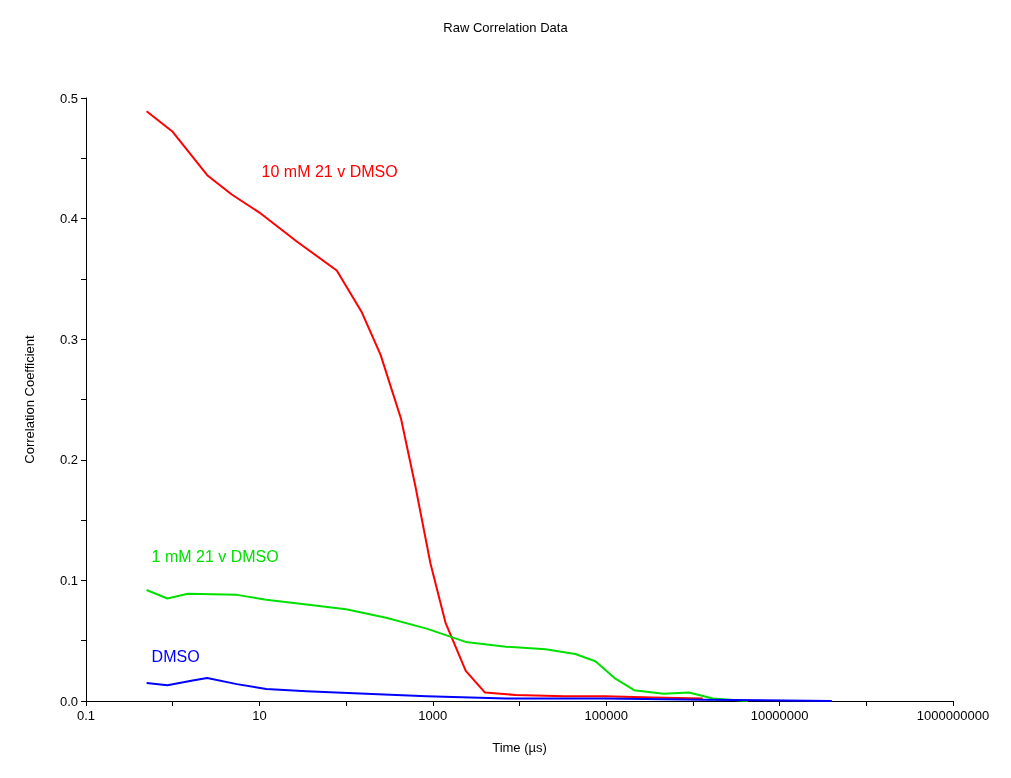 This screenshot has height=778, width=1011. Describe the element at coordinates (68, 219) in the screenshot. I see `y-tick-label: 0.4` at that location.